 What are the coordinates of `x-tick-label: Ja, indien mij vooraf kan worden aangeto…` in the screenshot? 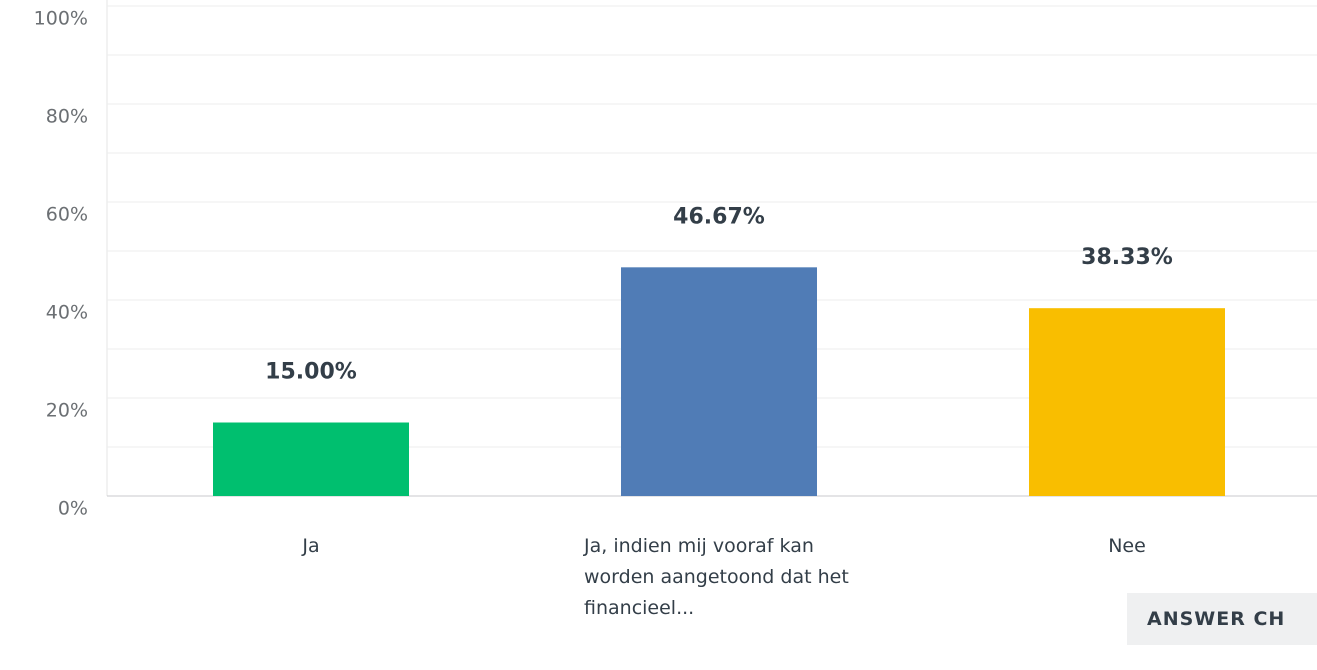 It's located at (719, 577).